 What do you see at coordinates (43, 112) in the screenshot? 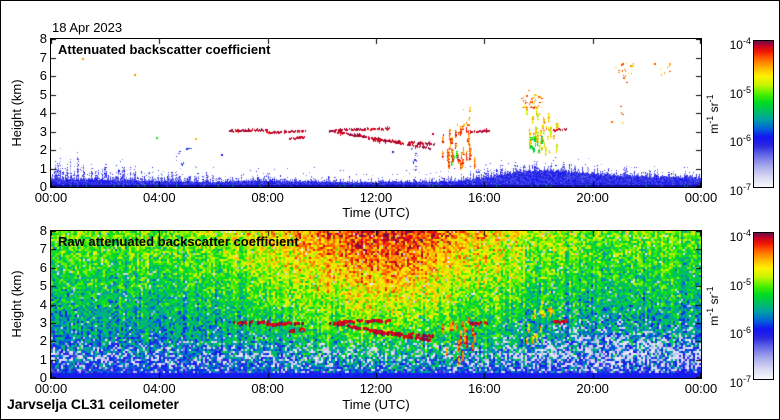
I see `panel1-y-tick-label: 4` at bounding box center [43, 112].